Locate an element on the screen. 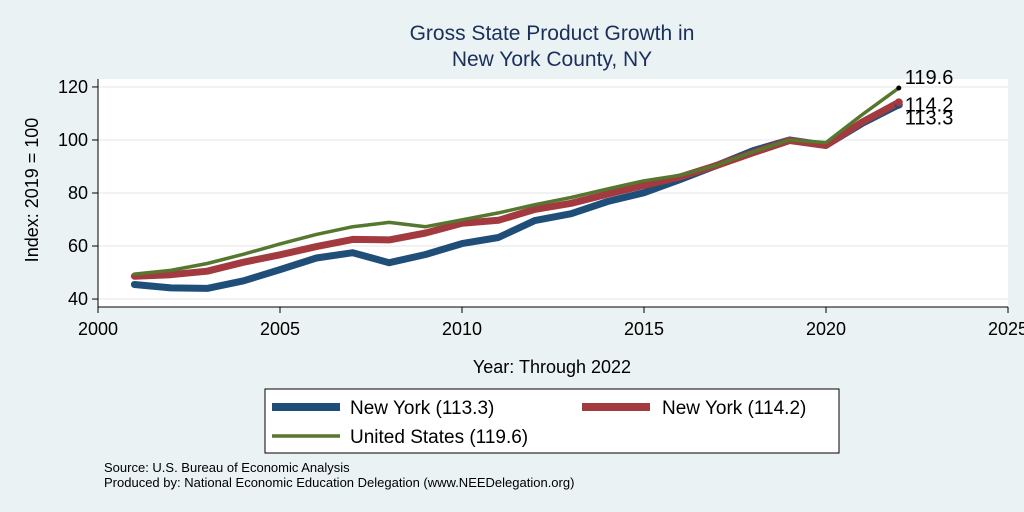 This screenshot has width=1024, height=512. y-tick-label-60: 60 is located at coordinates (78, 246).